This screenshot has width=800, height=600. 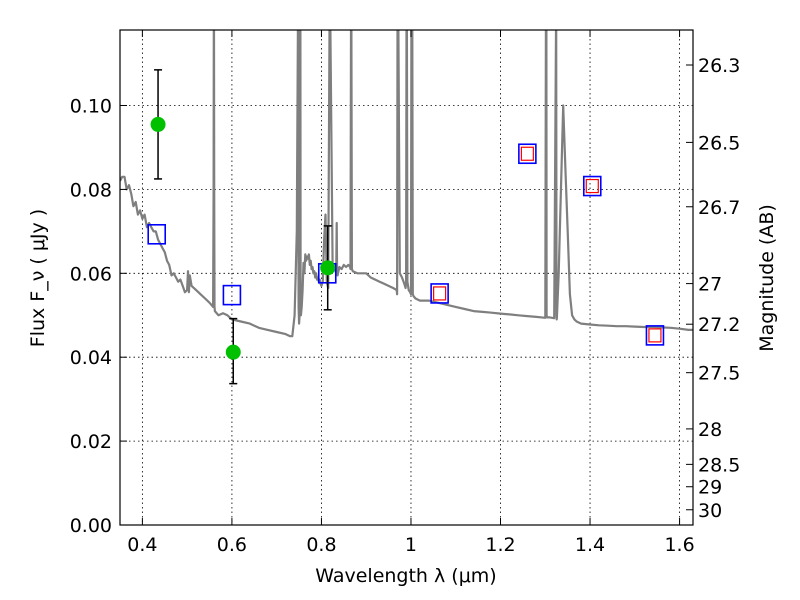 What do you see at coordinates (91, 274) in the screenshot?
I see `y-tick-label: 0.06` at bounding box center [91, 274].